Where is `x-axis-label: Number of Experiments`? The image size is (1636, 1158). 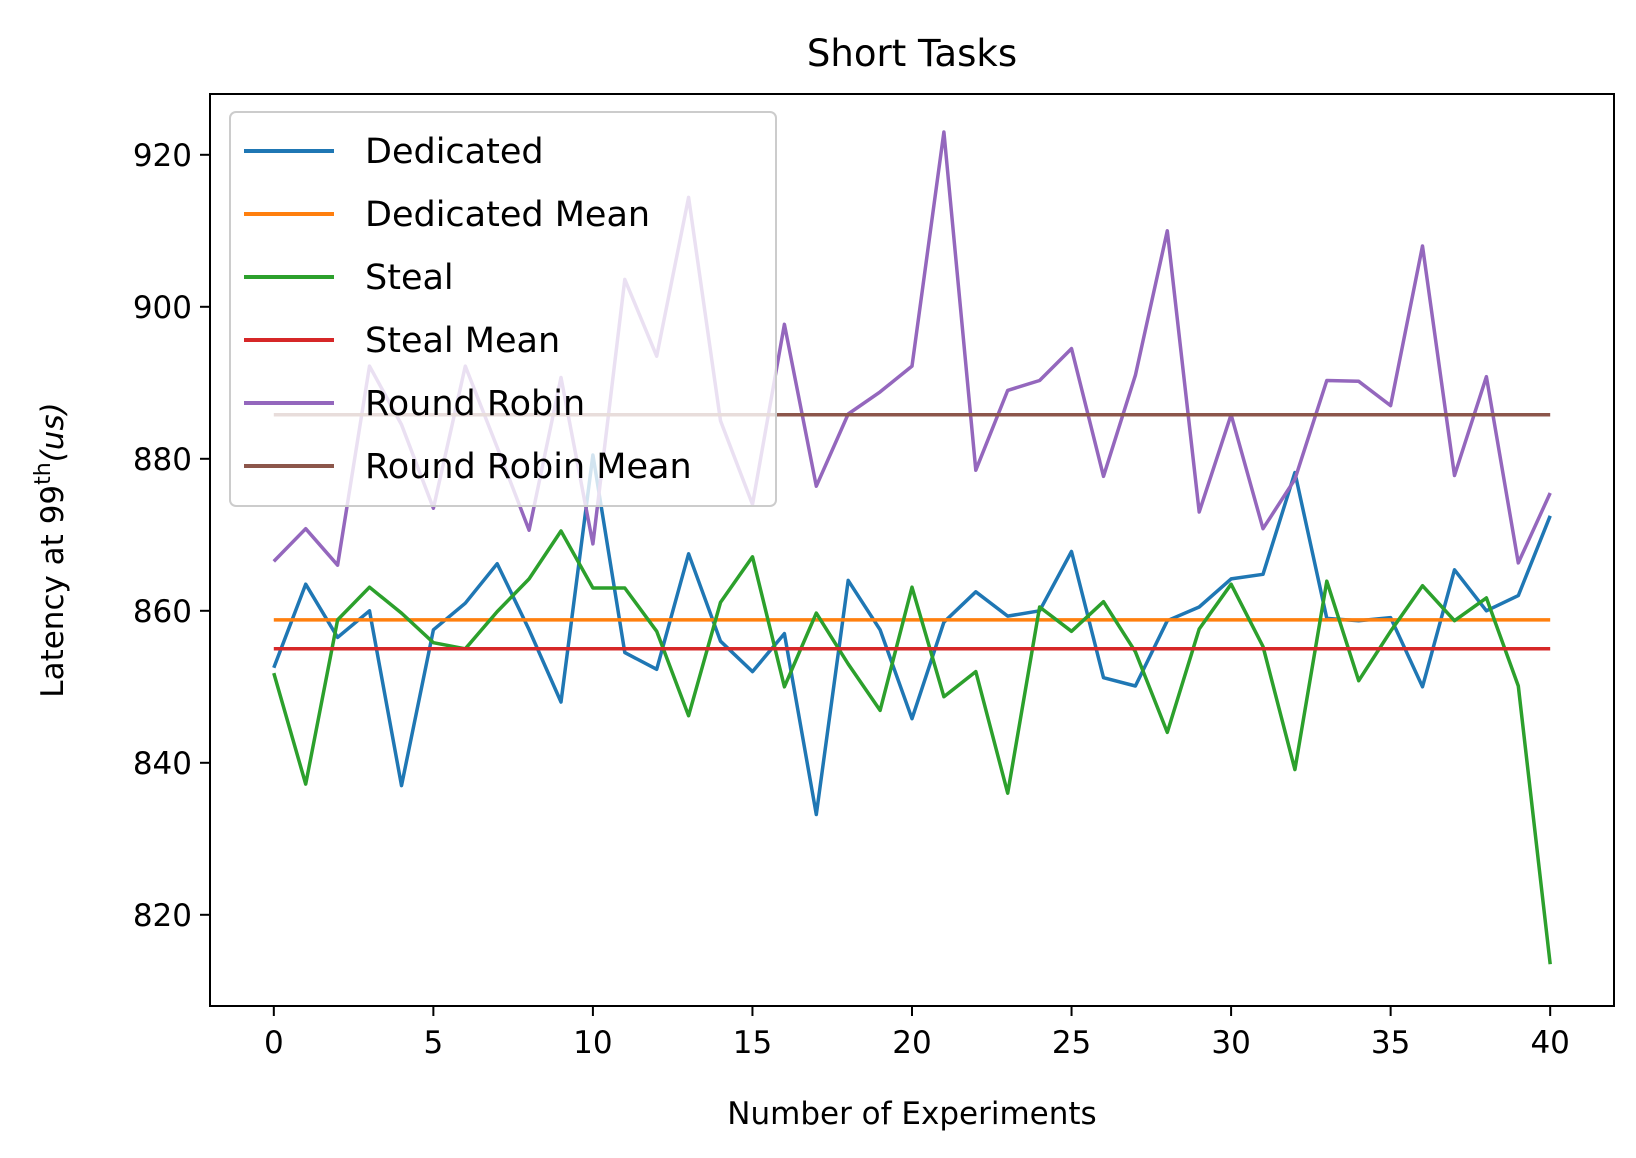 x-axis-label: Number of Experiments is located at coordinates (911, 1114).